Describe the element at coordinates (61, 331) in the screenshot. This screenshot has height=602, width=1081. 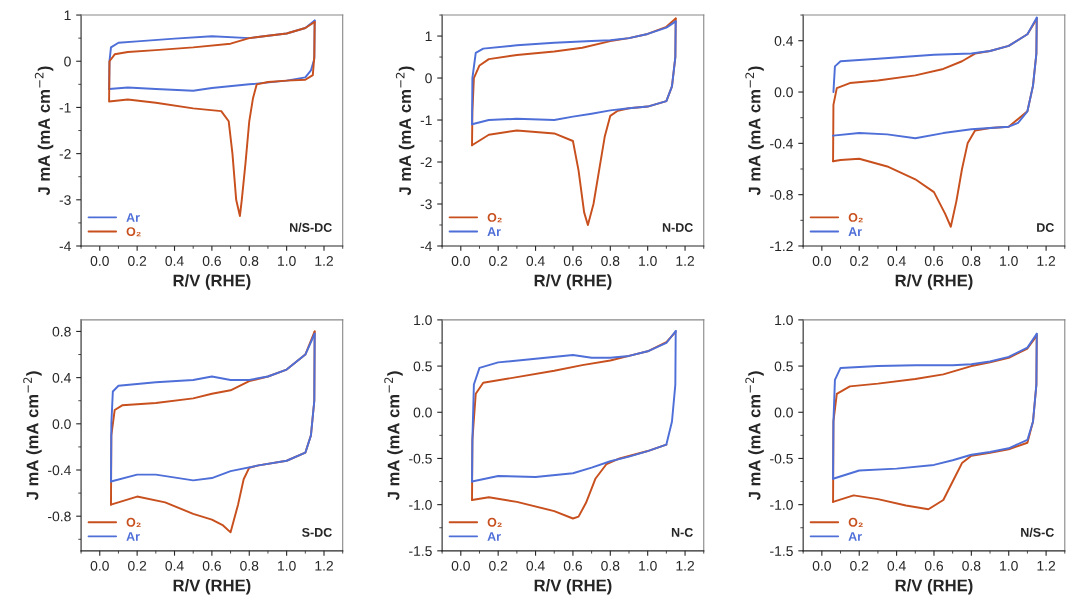
I see `y-tick-label: 0.8` at that location.